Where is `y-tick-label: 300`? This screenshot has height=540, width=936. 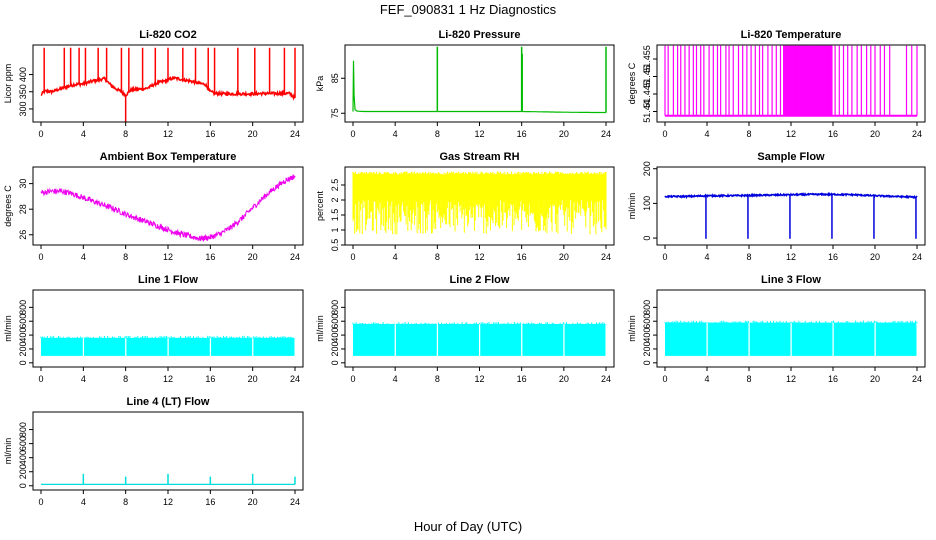 y-tick-label: 300 is located at coordinates (23, 108).